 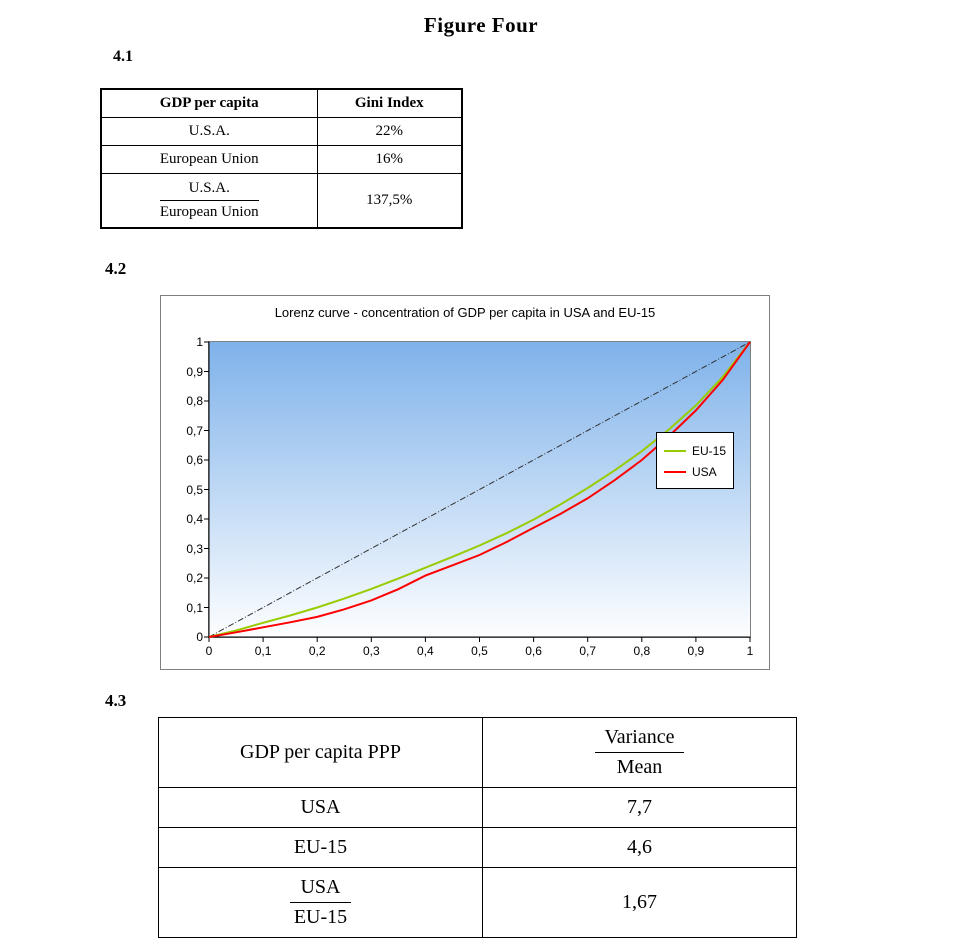 I want to click on table-row: European Union 16%, so click(x=281, y=159).